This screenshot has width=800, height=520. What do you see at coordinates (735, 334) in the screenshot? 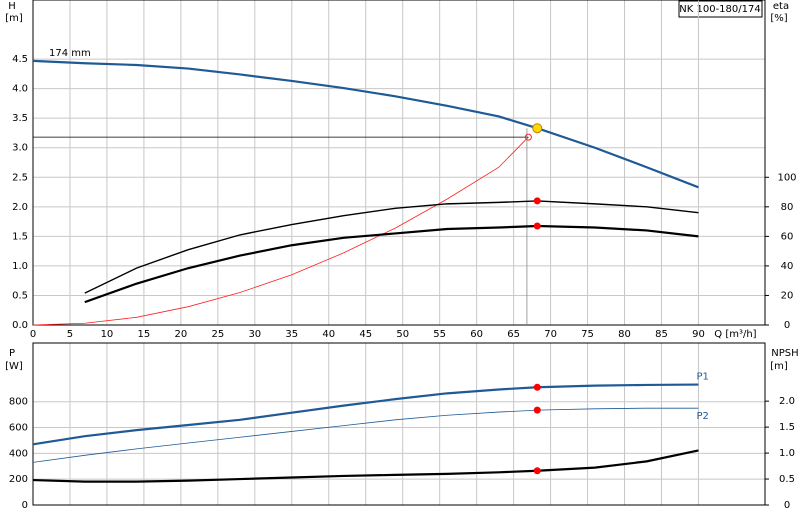
I see `x-axis-label: Q [m³/h]` at bounding box center [735, 334].